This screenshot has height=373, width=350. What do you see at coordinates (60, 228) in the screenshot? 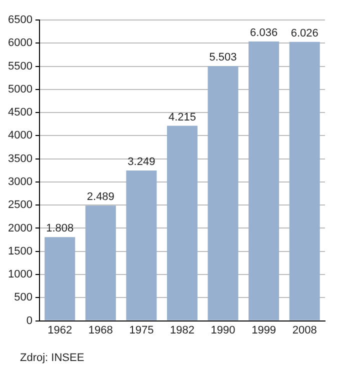
I see `data-label: 1.808` at bounding box center [60, 228].